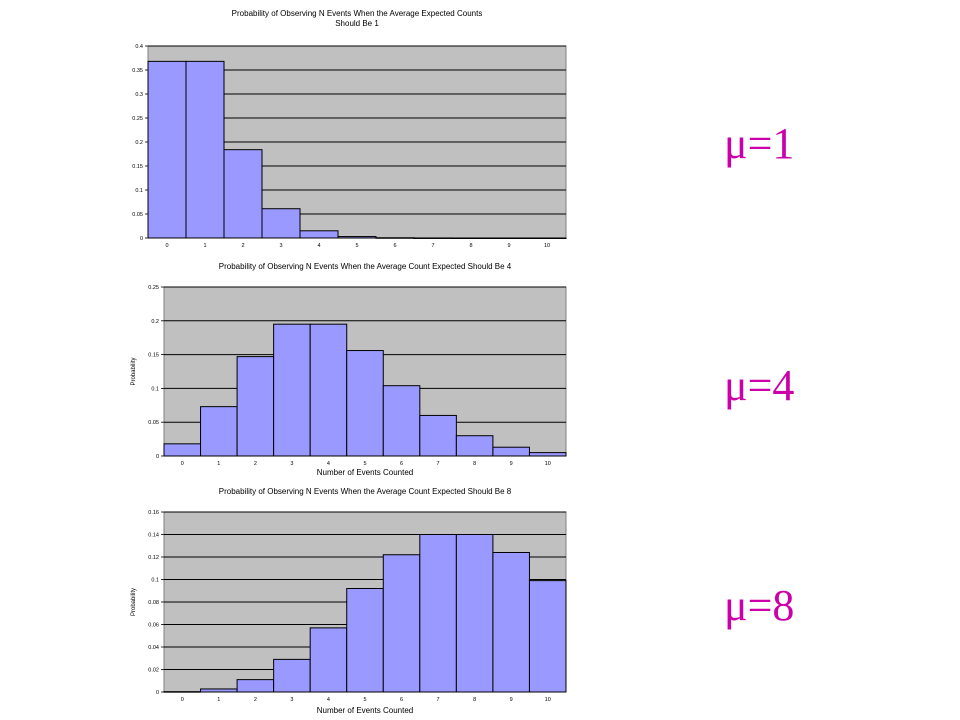 Image resolution: width=960 pixels, height=720 pixels. What do you see at coordinates (153, 603) in the screenshot?
I see `y-tick-label: 0.08` at bounding box center [153, 603].